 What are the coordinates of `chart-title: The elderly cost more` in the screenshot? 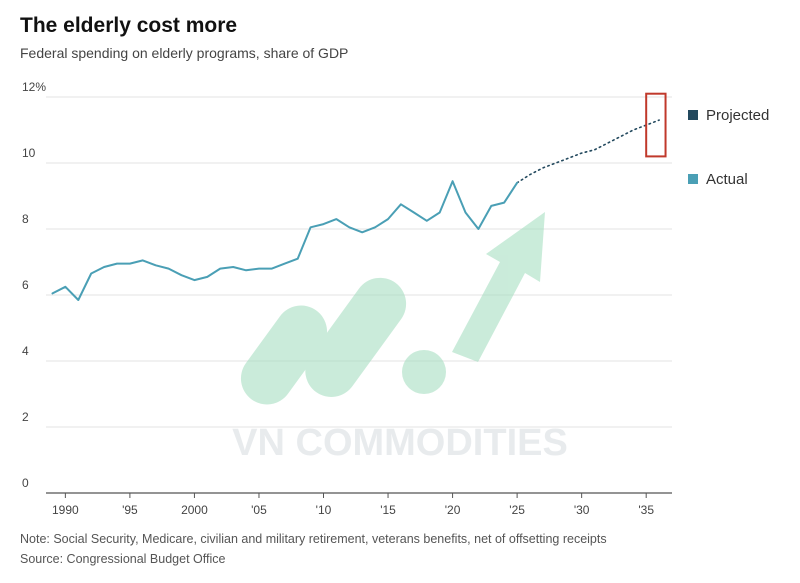 It's located at (129, 25).